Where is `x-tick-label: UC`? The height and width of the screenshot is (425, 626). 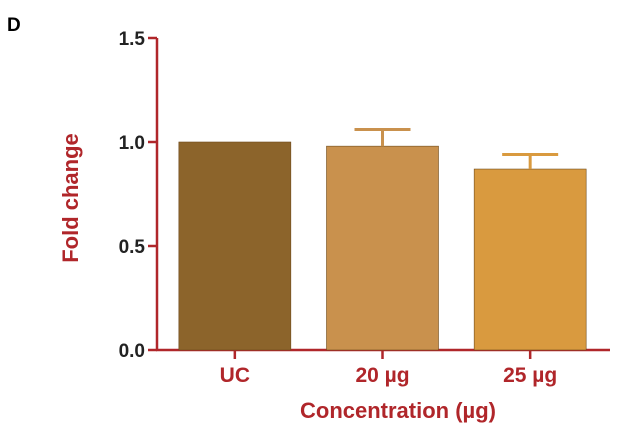
x-tick-label: UC is located at coordinates (235, 375).